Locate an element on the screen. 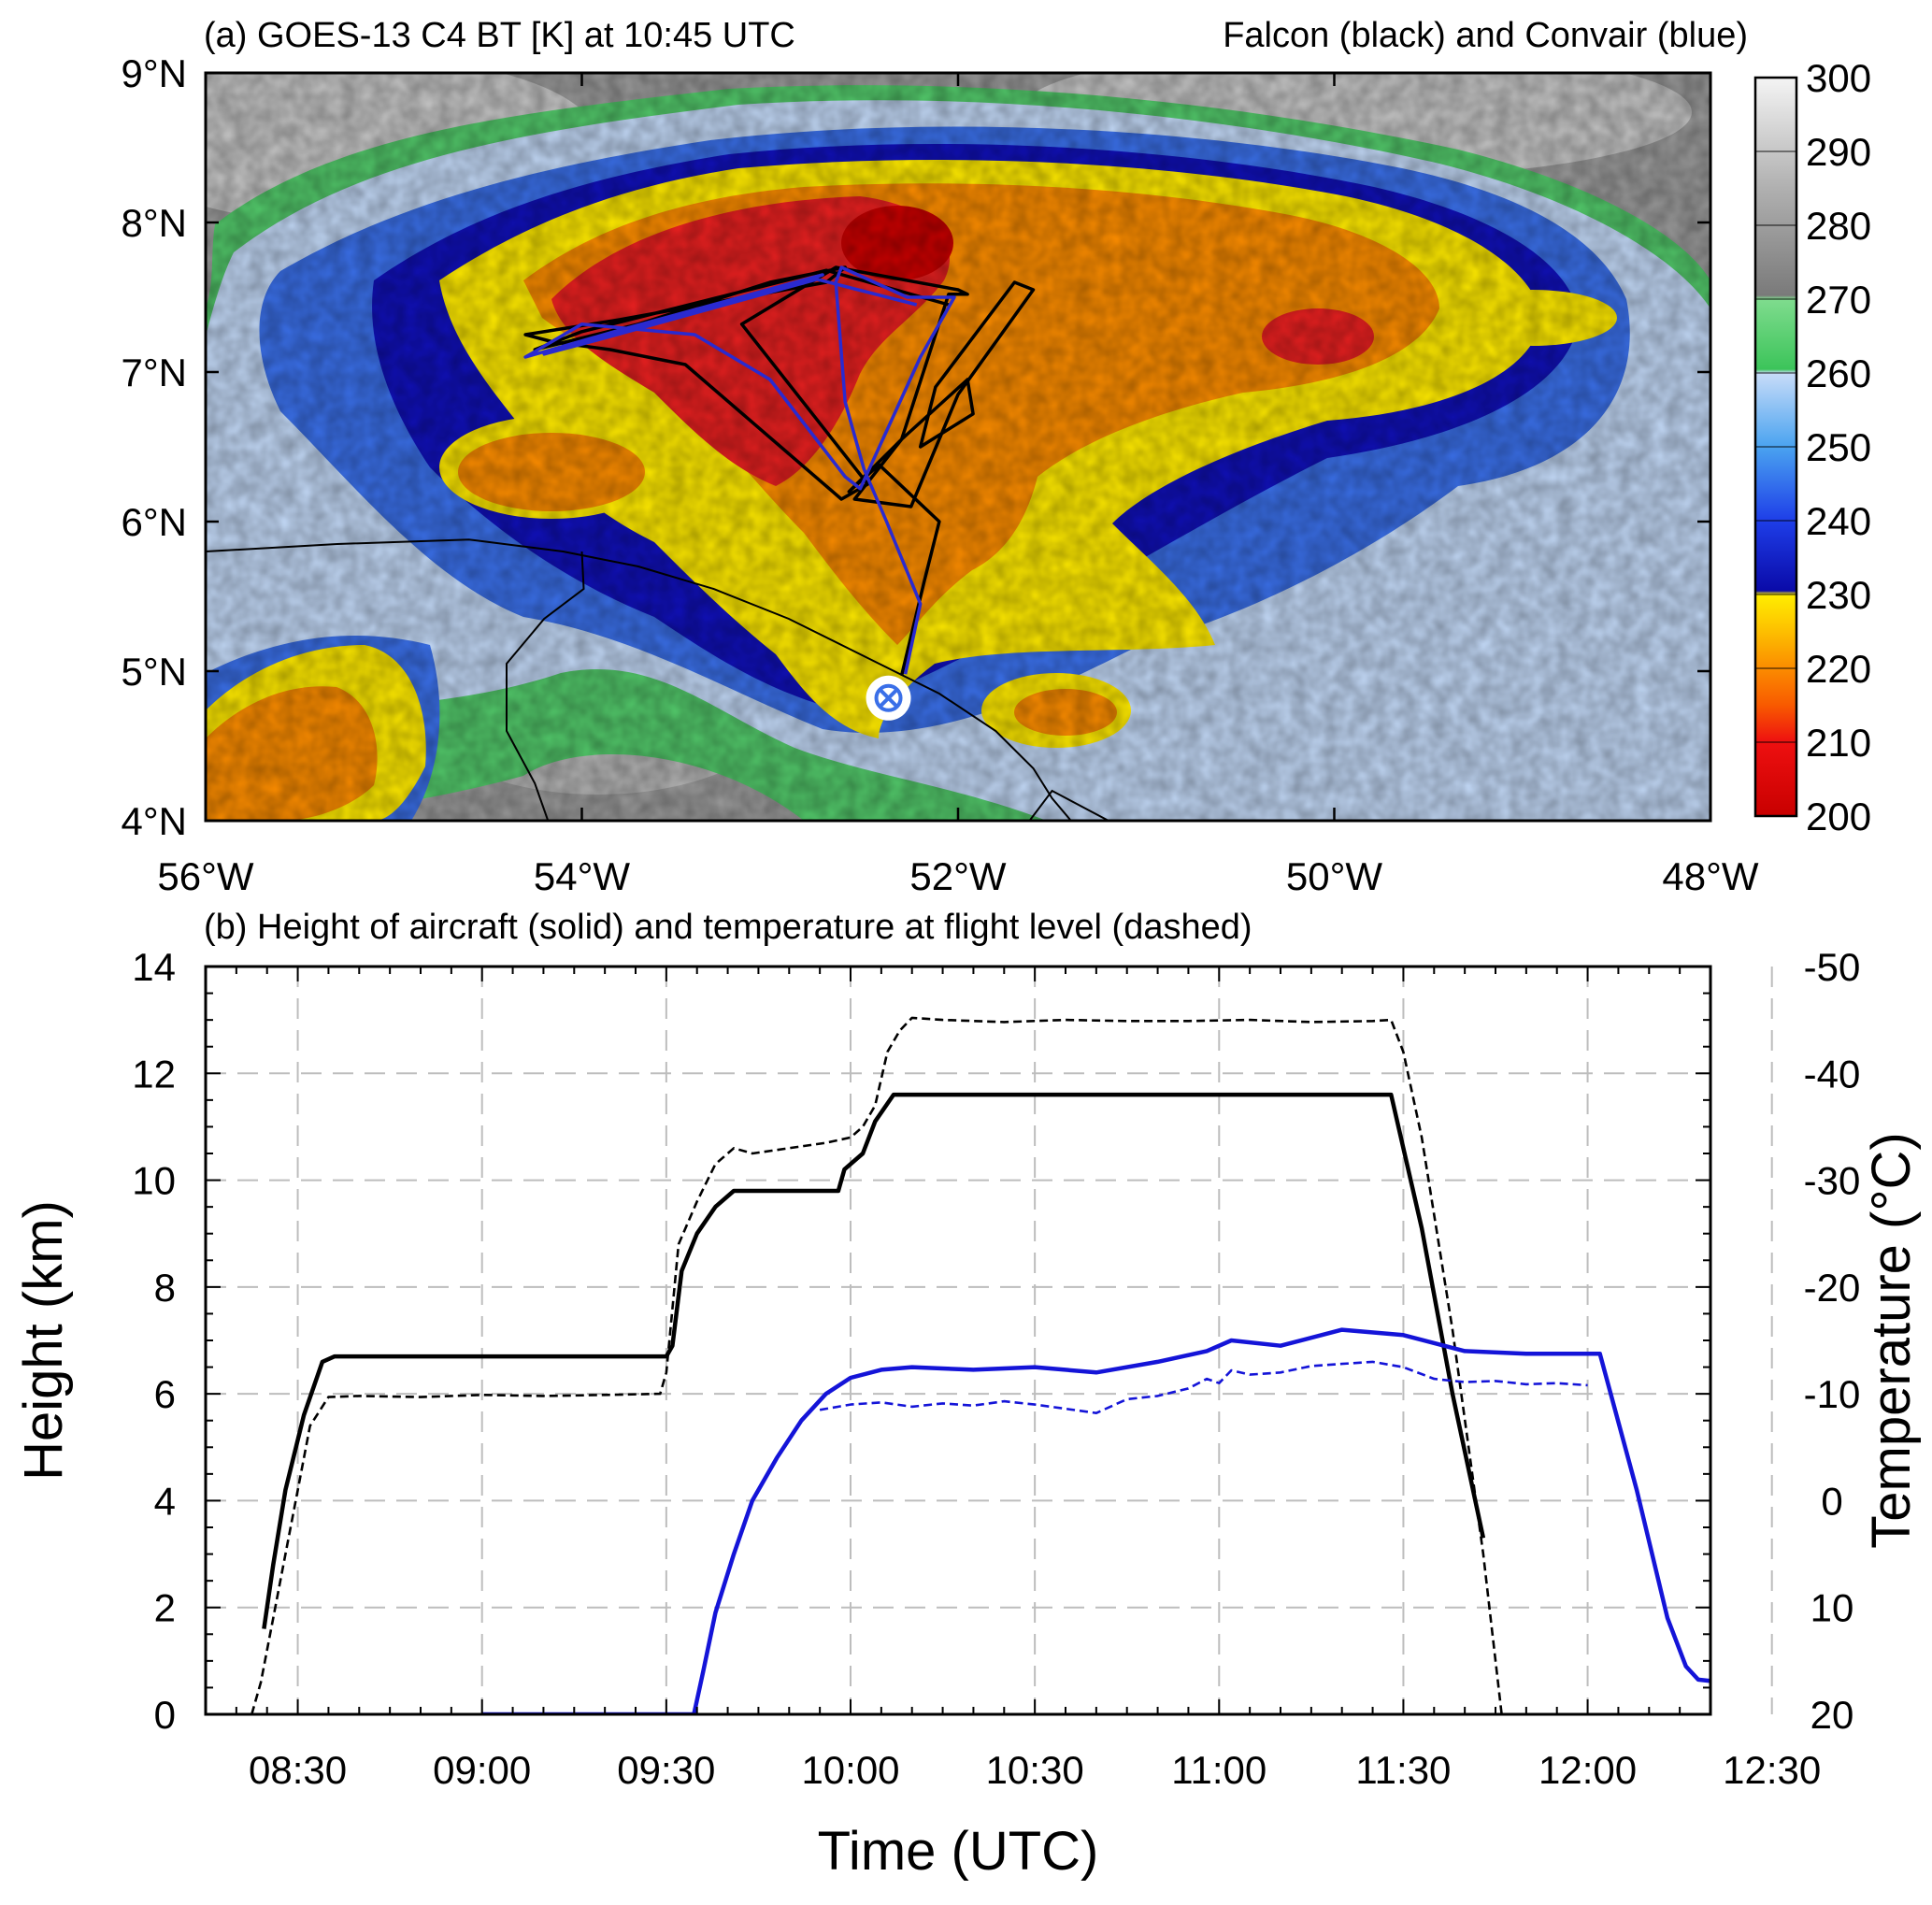 The height and width of the screenshot is (1905, 1932). y-tick-label: 14 is located at coordinates (154, 967).